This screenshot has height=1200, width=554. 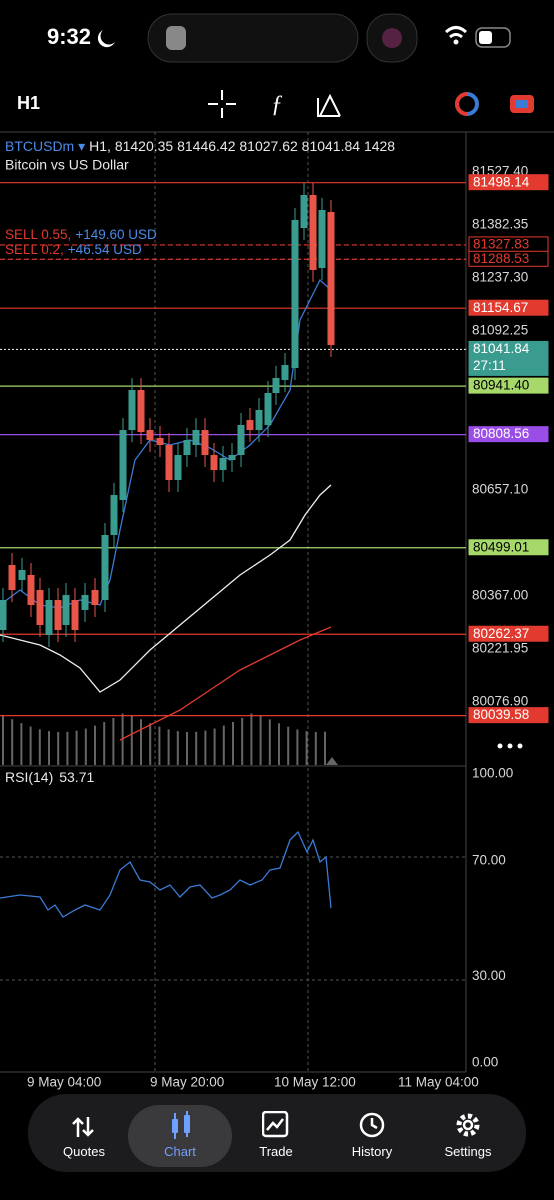 I want to click on tab: Settings, so click(x=468, y=1136).